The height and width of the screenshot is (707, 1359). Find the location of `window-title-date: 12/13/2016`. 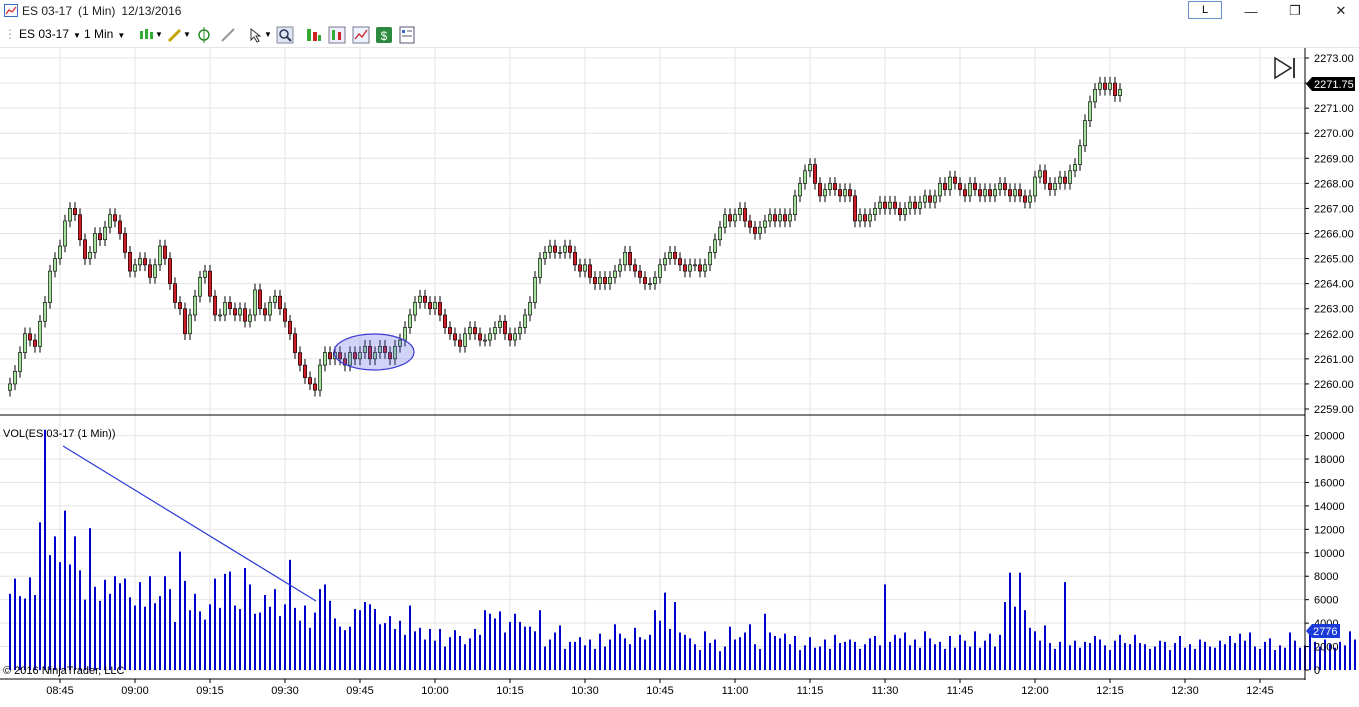

window-title-date: 12/13/2016 is located at coordinates (151, 11).